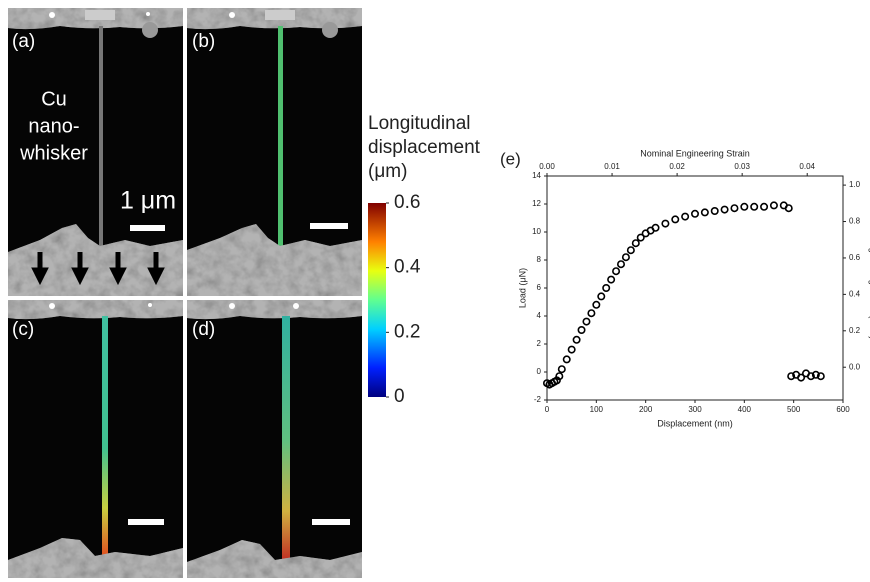  What do you see at coordinates (536, 175) in the screenshot?
I see `y-tick-label: 14` at bounding box center [536, 175].